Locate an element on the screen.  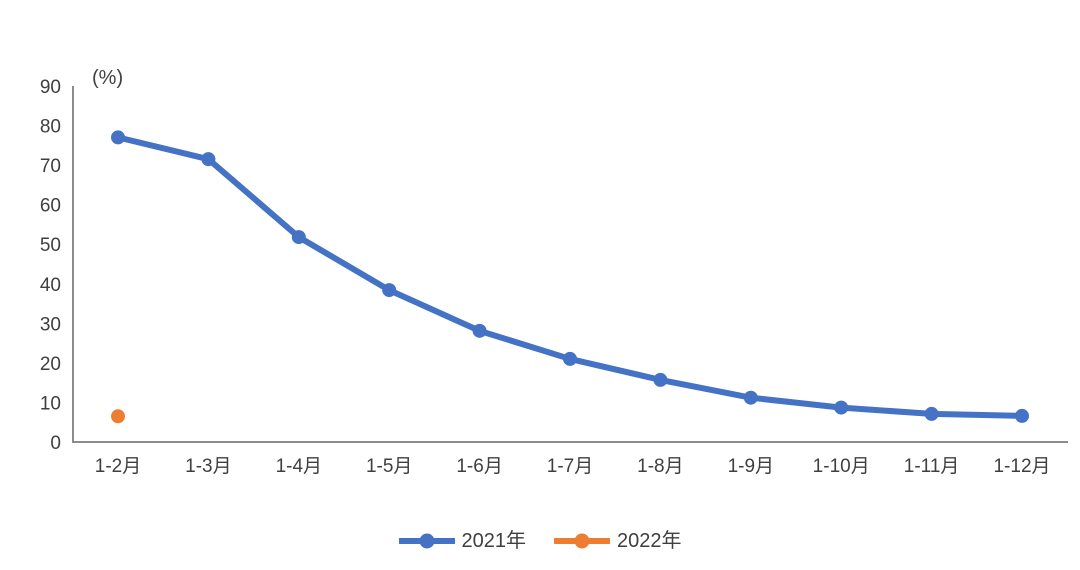
legend-label-2021: 2021年 is located at coordinates (494, 541).